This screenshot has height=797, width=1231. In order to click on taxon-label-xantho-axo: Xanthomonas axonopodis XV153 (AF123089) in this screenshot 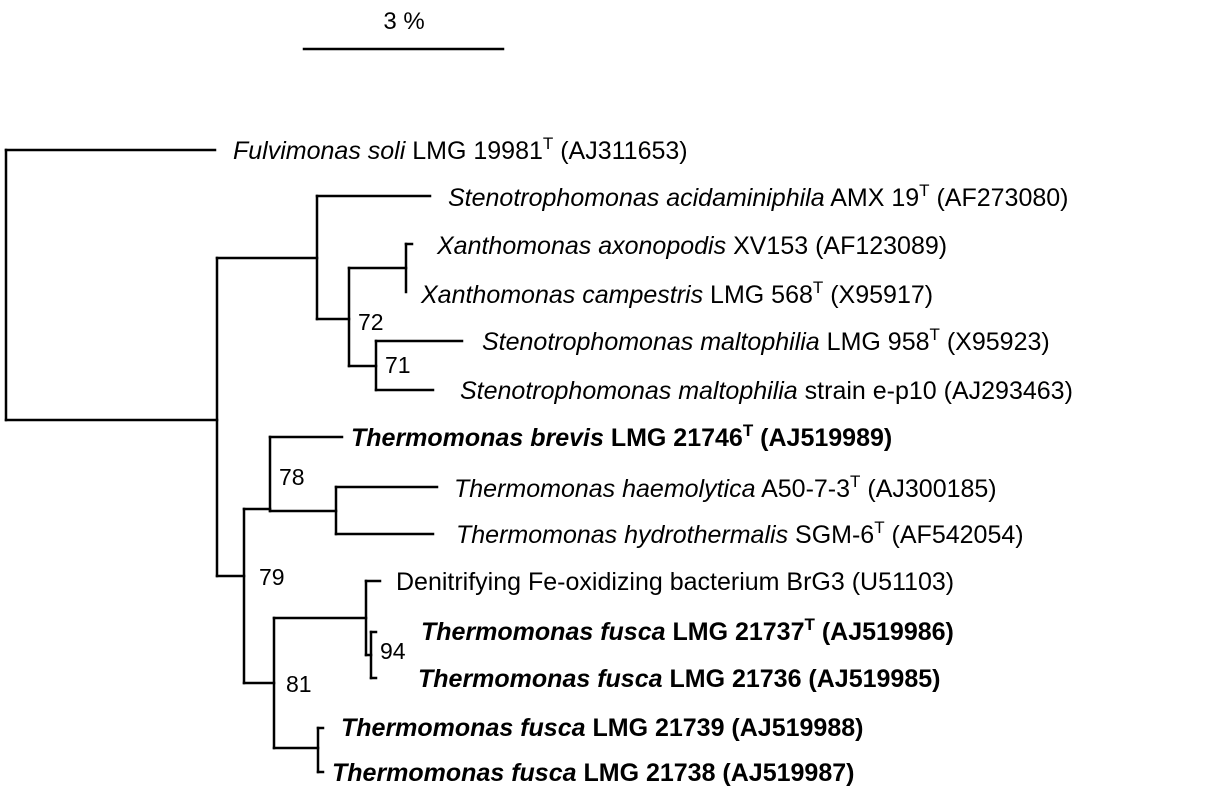, I will do `click(691, 246)`.